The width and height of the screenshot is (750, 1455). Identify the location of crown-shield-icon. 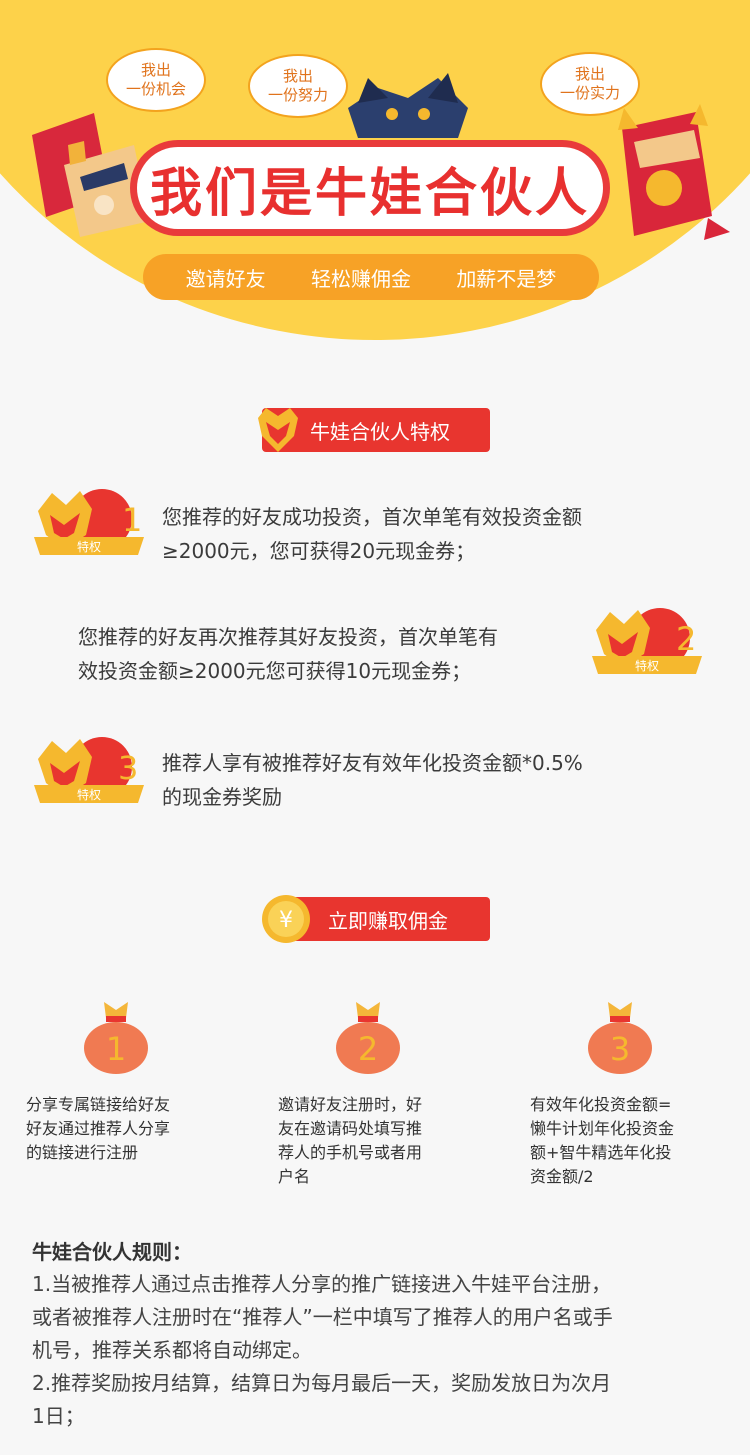
(278, 430).